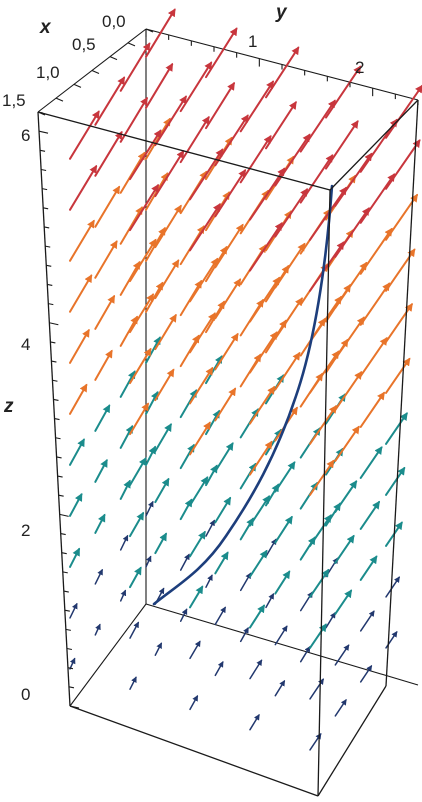 The width and height of the screenshot is (422, 802). What do you see at coordinates (25, 694) in the screenshot?
I see `z-tick-label-0: 0` at bounding box center [25, 694].